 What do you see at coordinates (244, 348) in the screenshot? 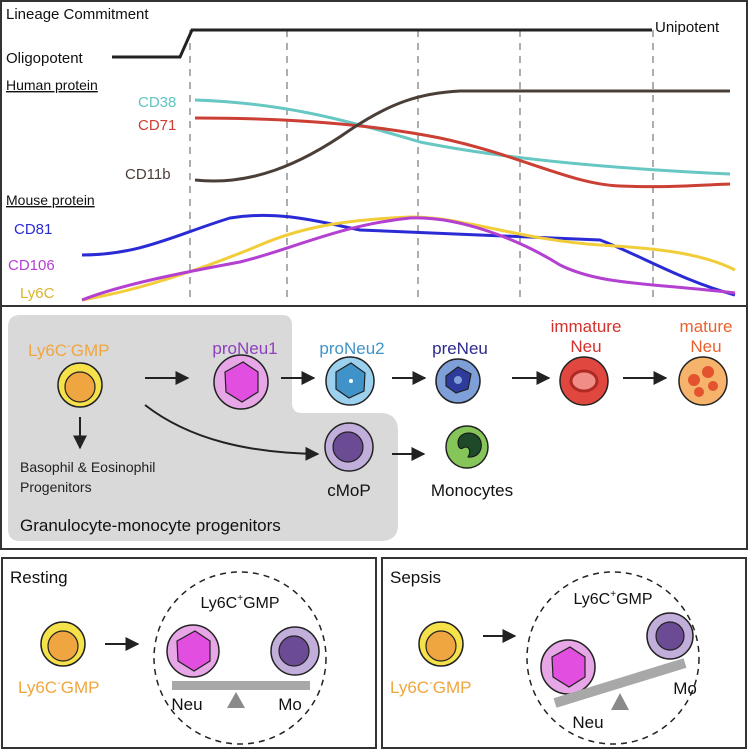
I see `stage-label-proneu1: proNeu1` at bounding box center [244, 348].